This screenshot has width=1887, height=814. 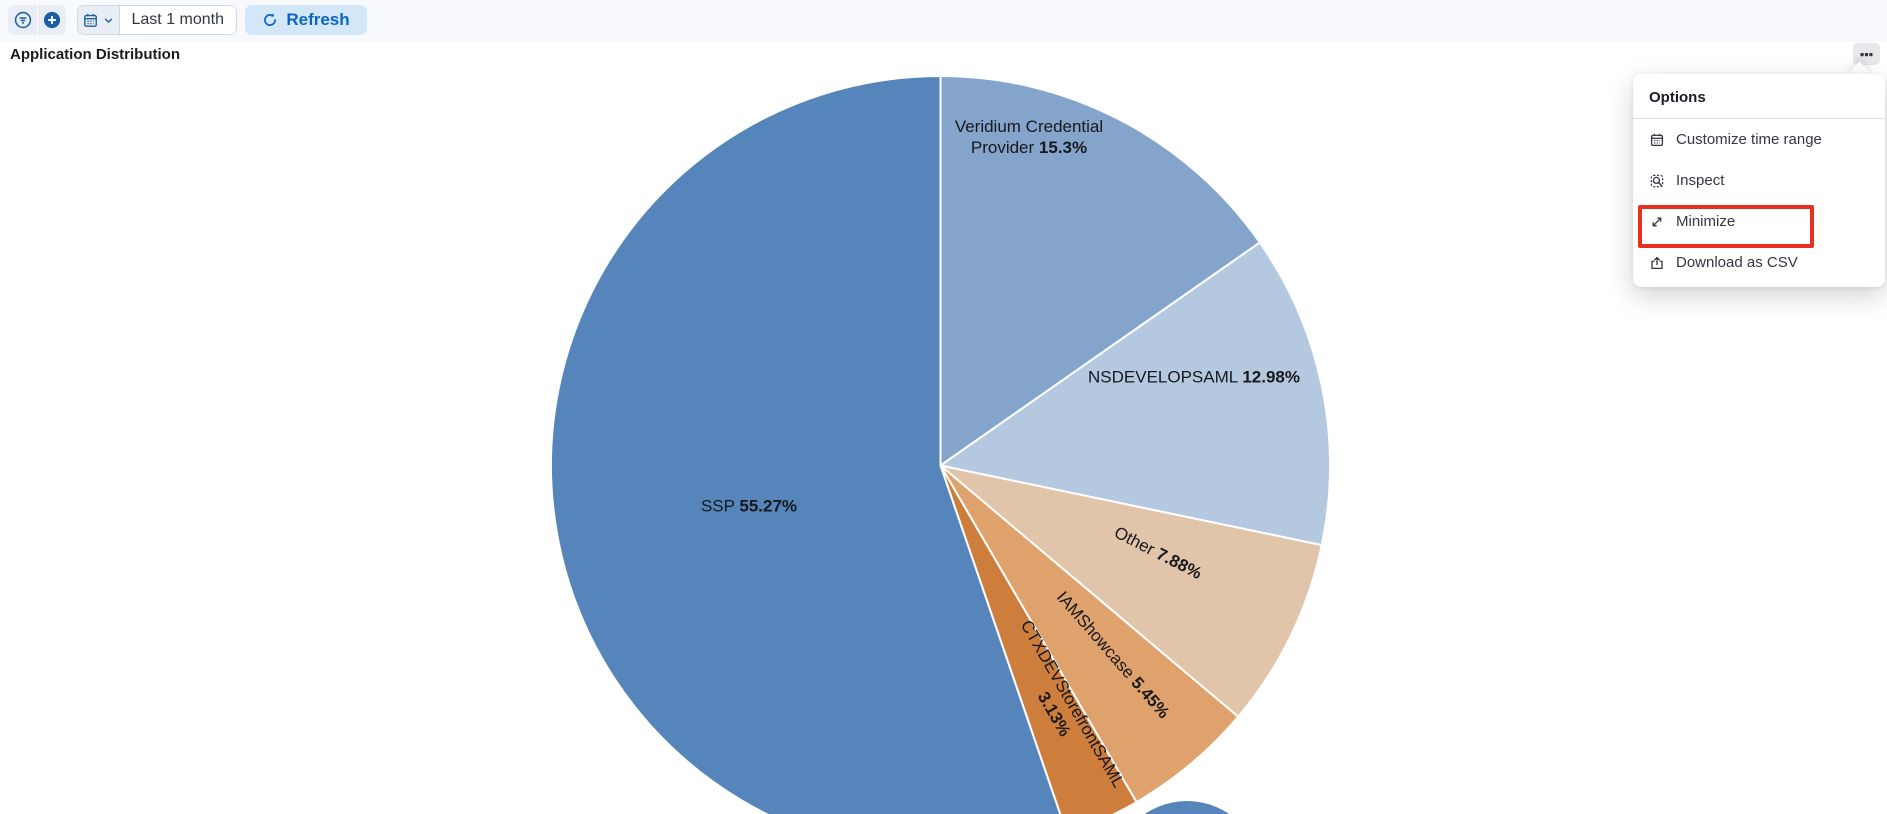 I want to click on refresh-button: Refresh, so click(x=306, y=20).